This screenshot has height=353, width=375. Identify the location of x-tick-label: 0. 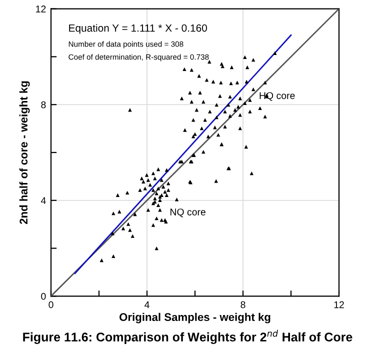
(51, 304).